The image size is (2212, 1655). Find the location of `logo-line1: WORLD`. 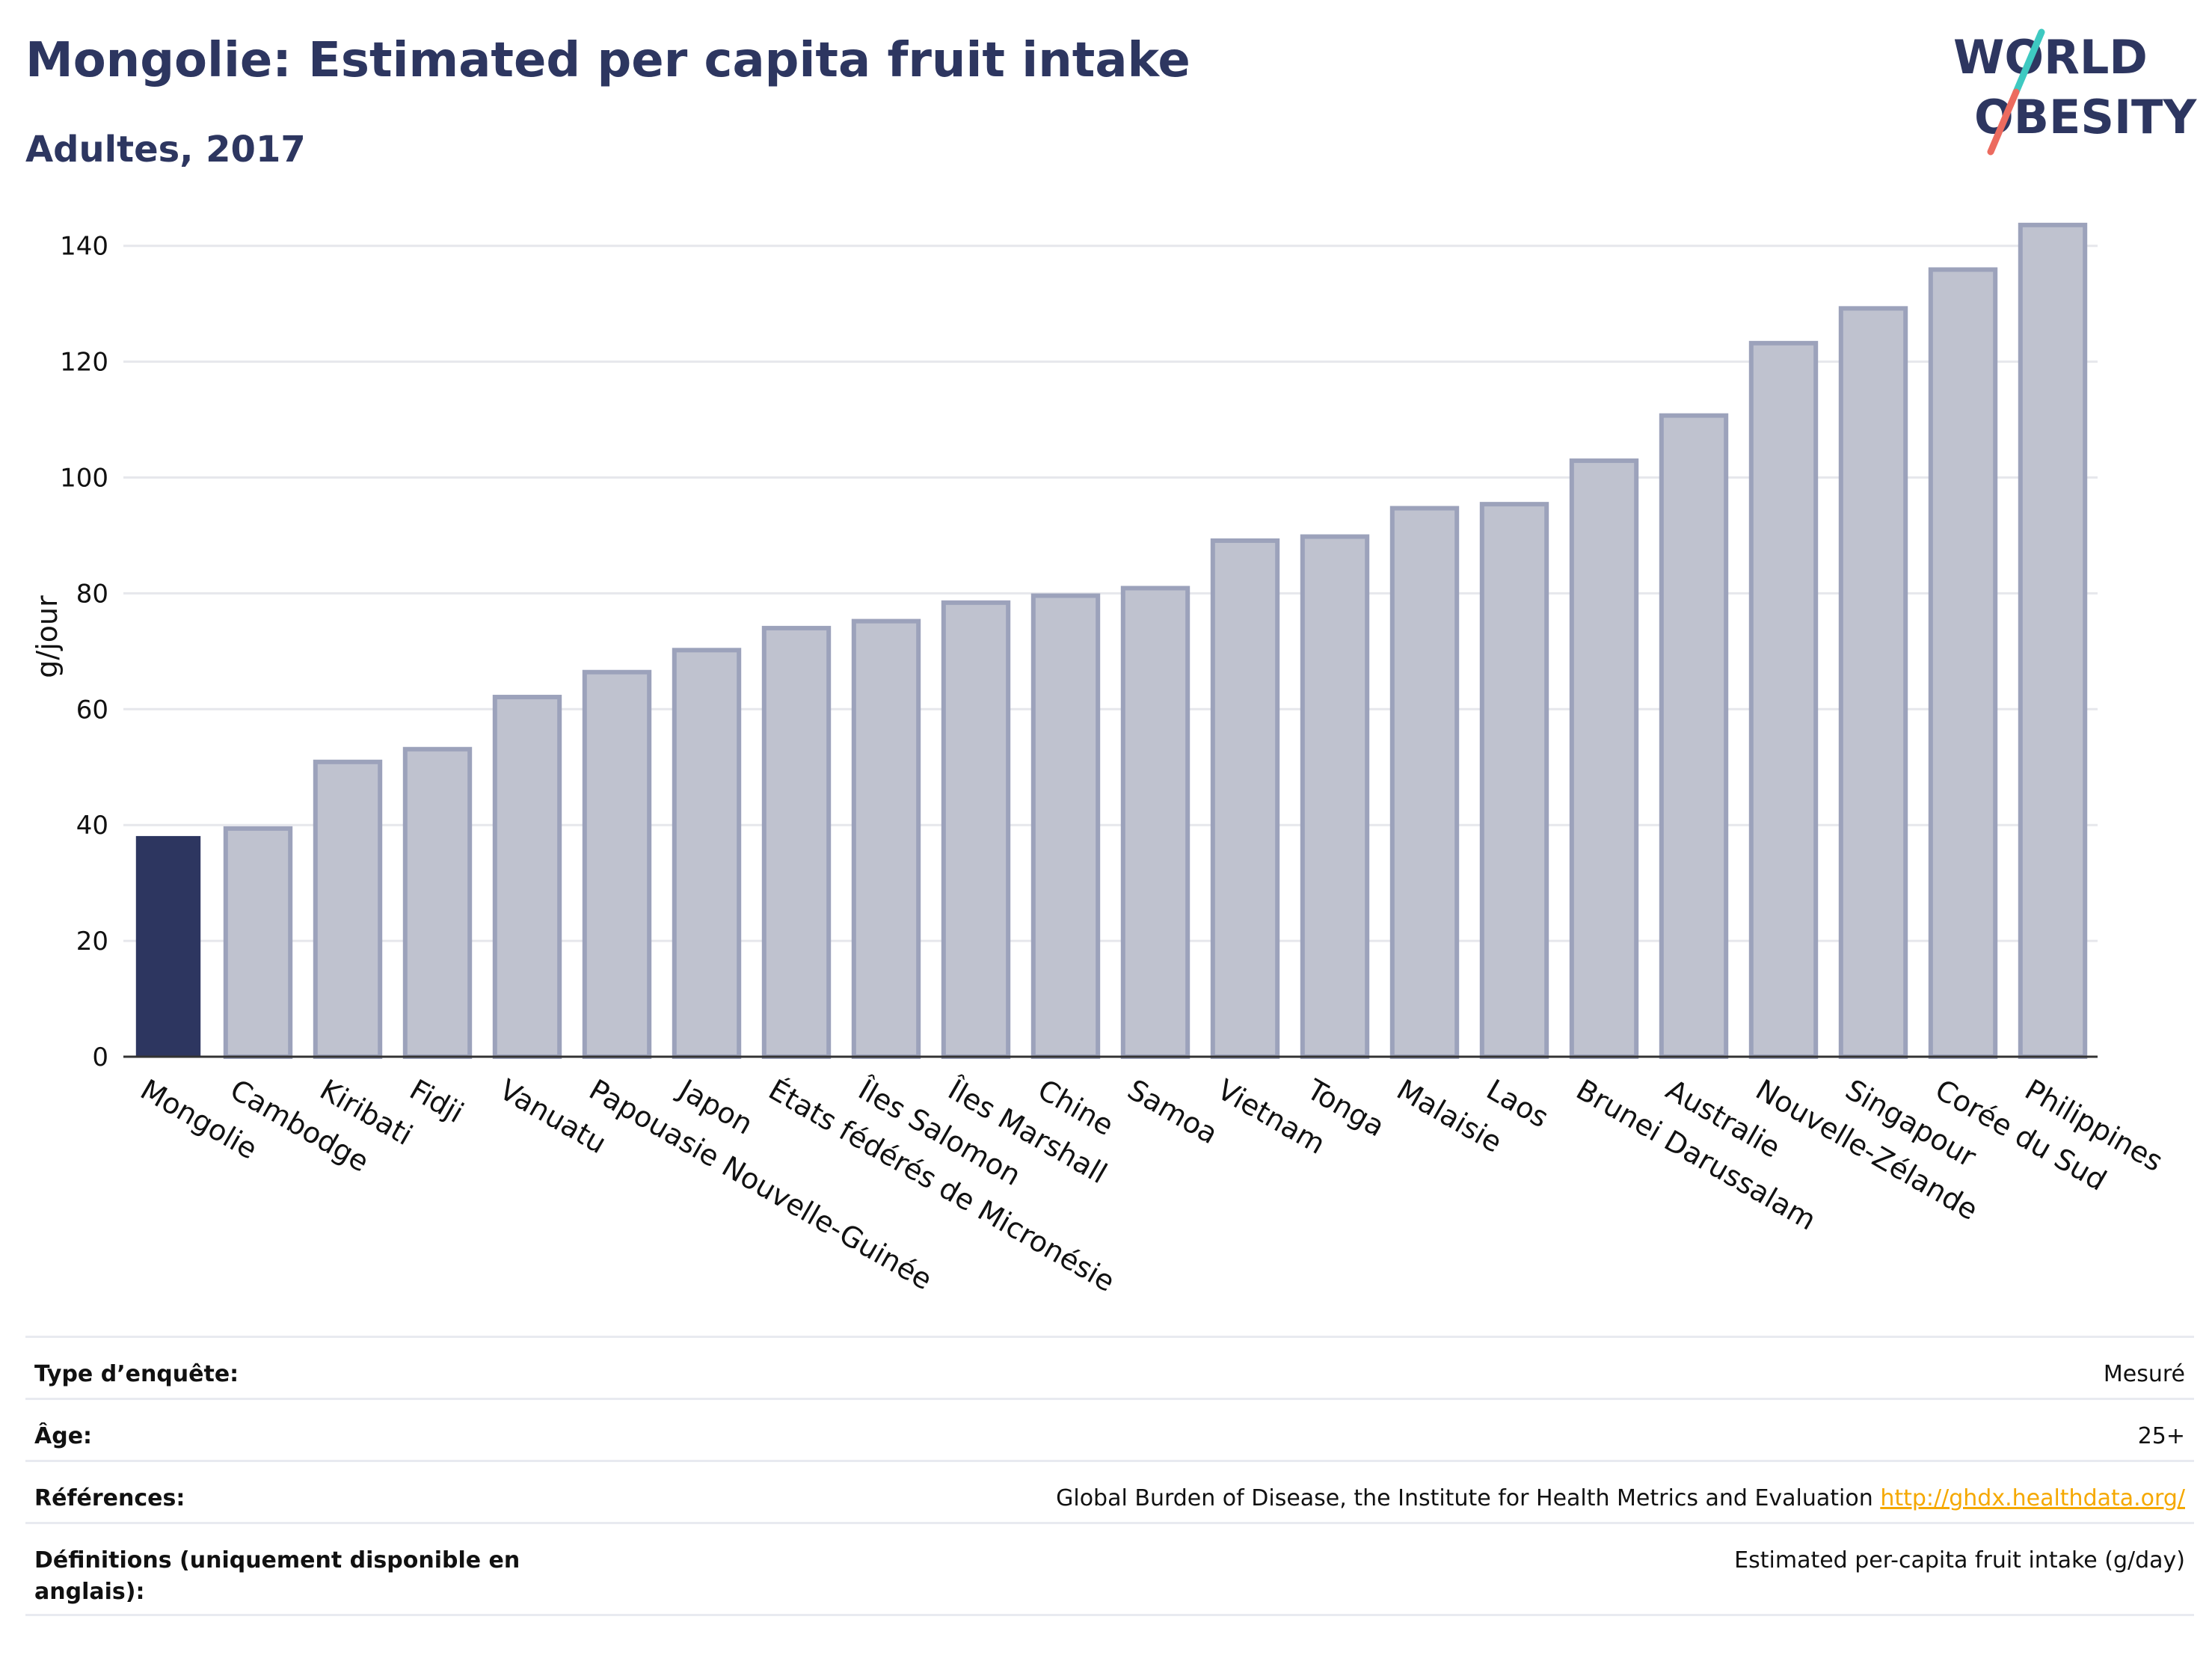

logo-line1: WORLD is located at coordinates (2050, 57).